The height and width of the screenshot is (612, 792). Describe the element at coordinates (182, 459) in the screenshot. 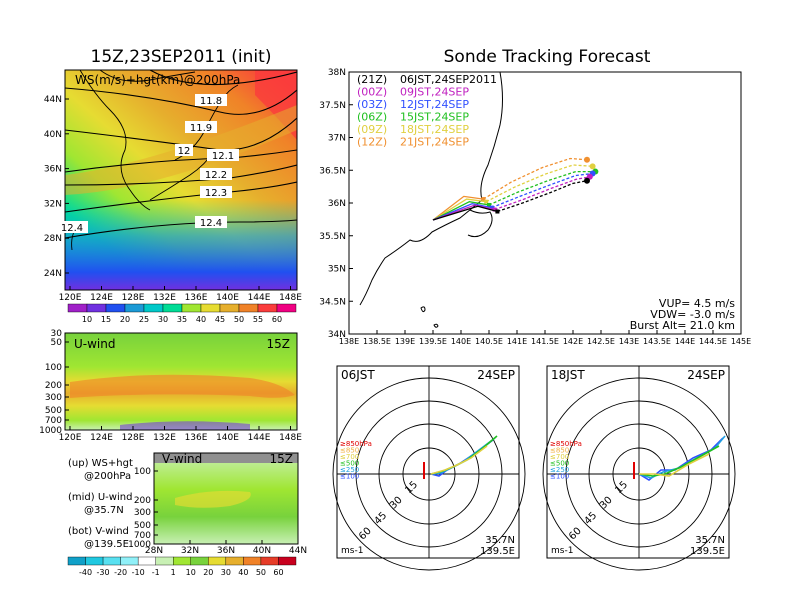

I see `v-wind-label: V-wind` at that location.